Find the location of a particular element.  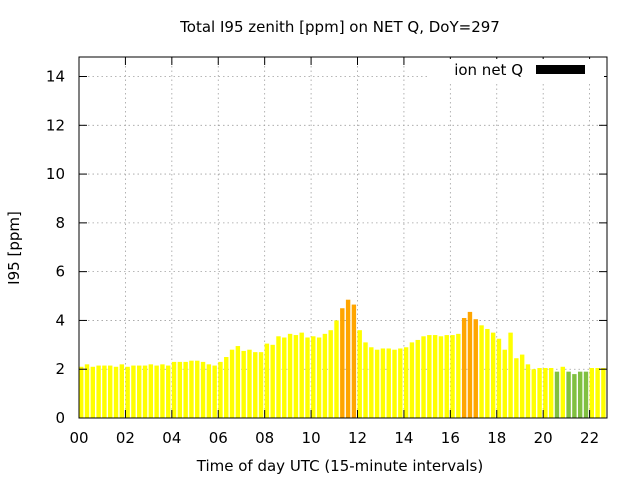

x-axis-label: Time of day UTC (15-minute intervals) is located at coordinates (339, 466).